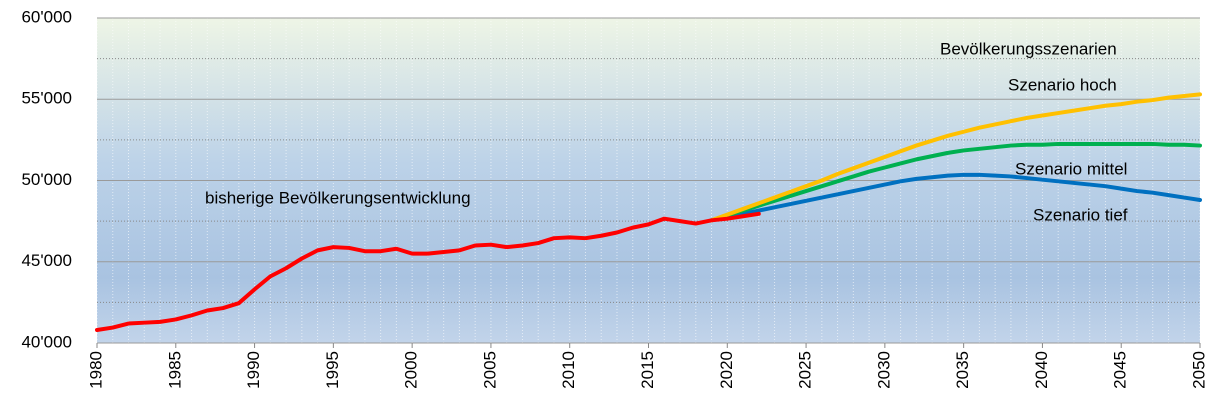 Image resolution: width=1218 pixels, height=414 pixels. What do you see at coordinates (726, 370) in the screenshot?
I see `x-tick-label: 2020` at bounding box center [726, 370].